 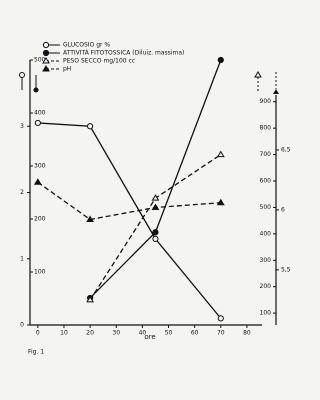 I want to click on y-tick-label: 900, so click(x=266, y=101).